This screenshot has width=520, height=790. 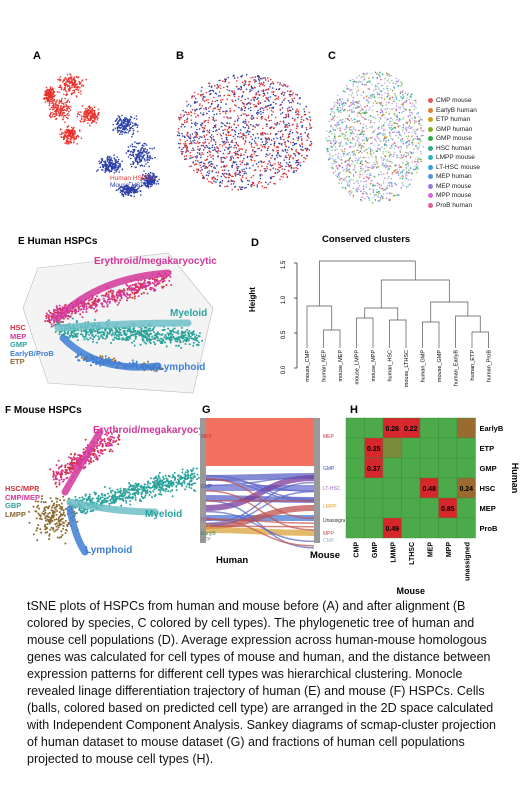 I want to click on sankey-left-label: MEP, so click(x=207, y=437).